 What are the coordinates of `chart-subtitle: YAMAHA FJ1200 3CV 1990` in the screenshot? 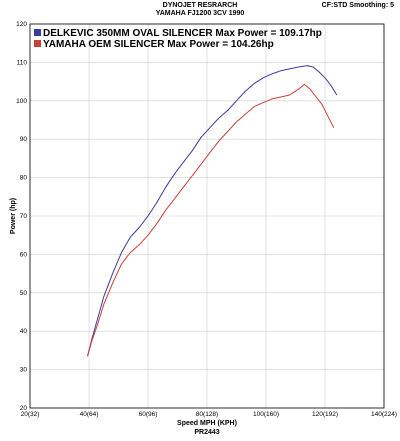 It's located at (200, 13).